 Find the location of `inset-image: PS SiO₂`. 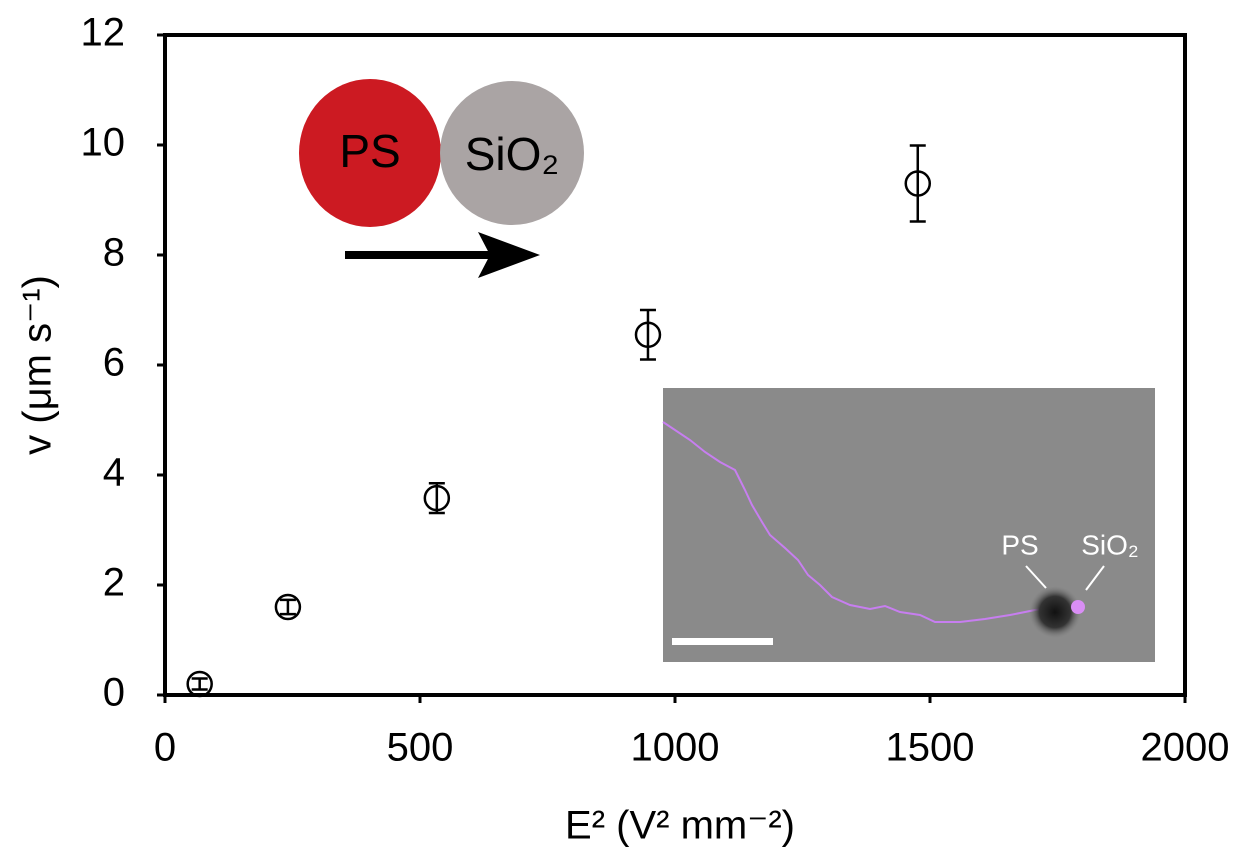

inset-image: PS SiO₂ is located at coordinates (908, 525).